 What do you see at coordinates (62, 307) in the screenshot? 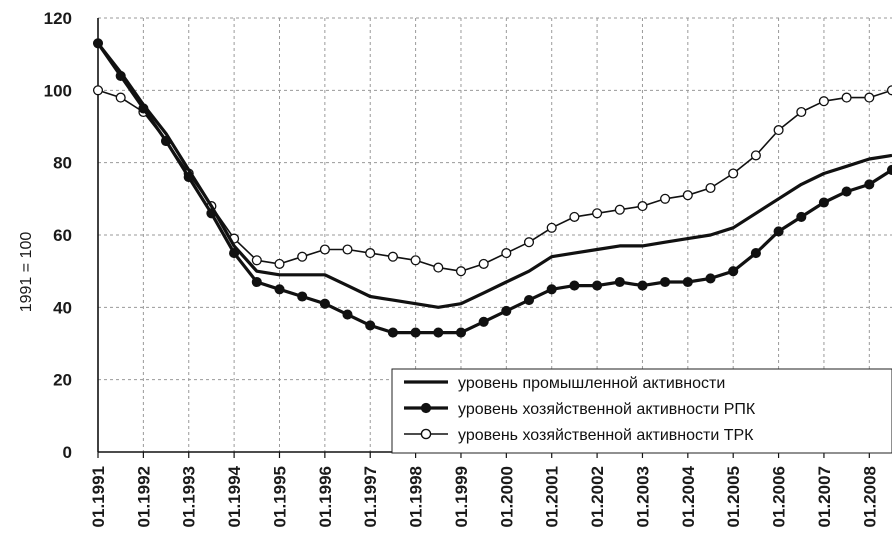
I see `y-tick-label: 40` at bounding box center [62, 307].